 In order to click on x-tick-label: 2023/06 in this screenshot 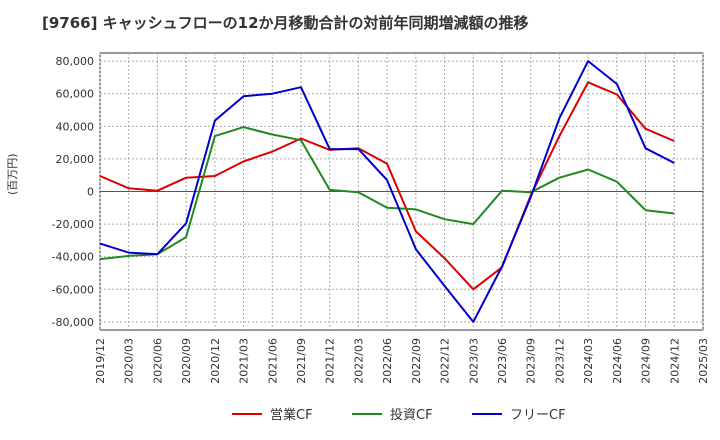, I will do `click(502, 361)`.